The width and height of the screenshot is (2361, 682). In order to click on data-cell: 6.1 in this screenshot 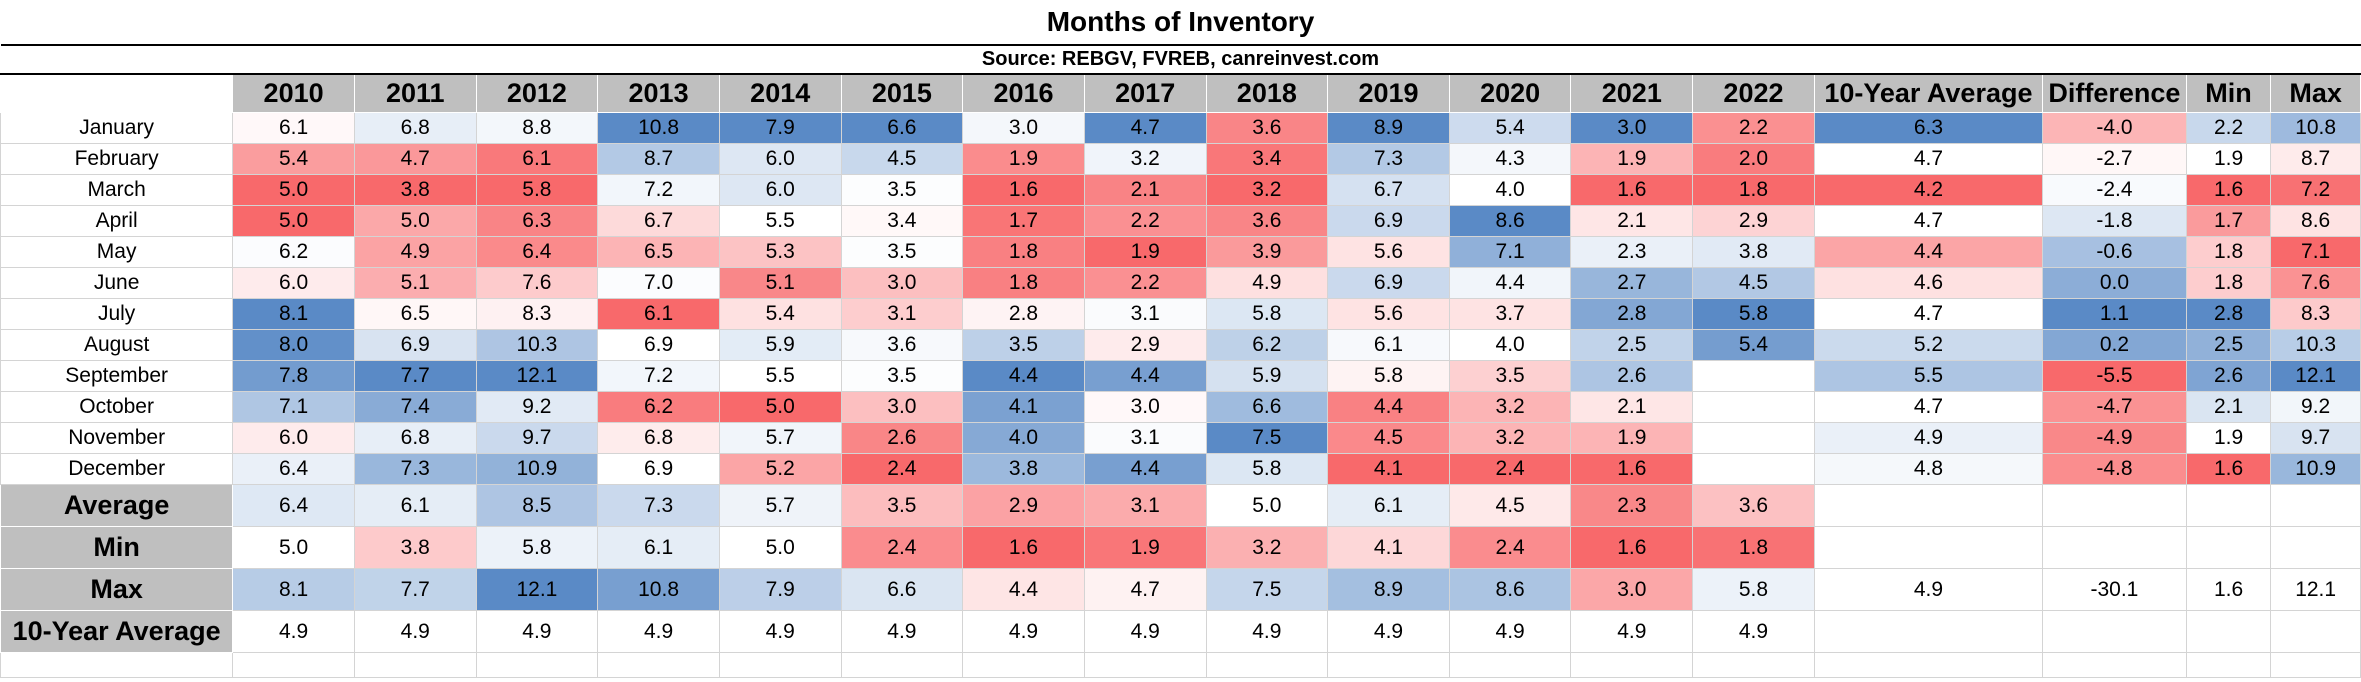, I will do `click(537, 159)`.